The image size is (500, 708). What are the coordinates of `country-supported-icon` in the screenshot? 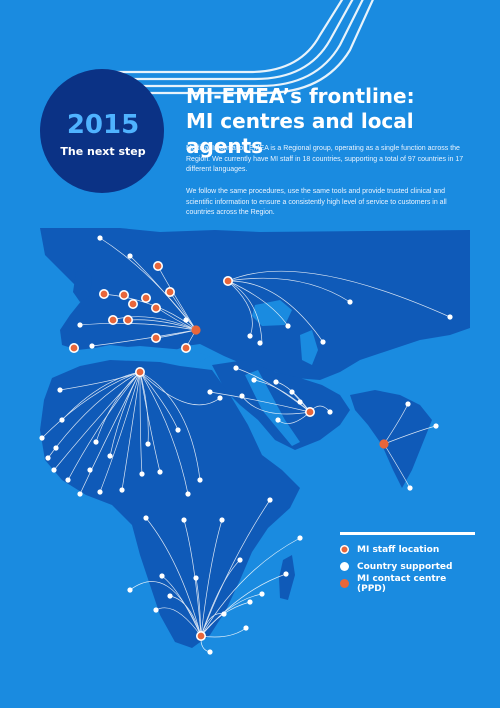 It's located at (344, 566).